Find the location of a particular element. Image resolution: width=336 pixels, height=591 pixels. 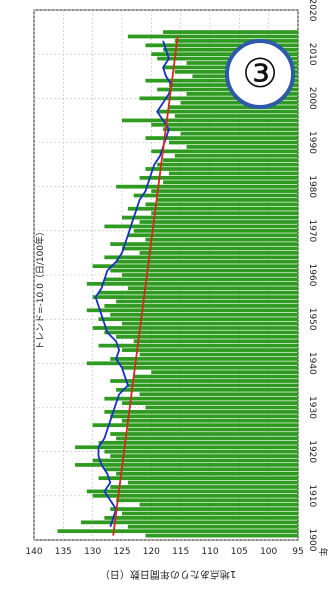

x-axis-label: 年 is located at coordinates (323, 551).